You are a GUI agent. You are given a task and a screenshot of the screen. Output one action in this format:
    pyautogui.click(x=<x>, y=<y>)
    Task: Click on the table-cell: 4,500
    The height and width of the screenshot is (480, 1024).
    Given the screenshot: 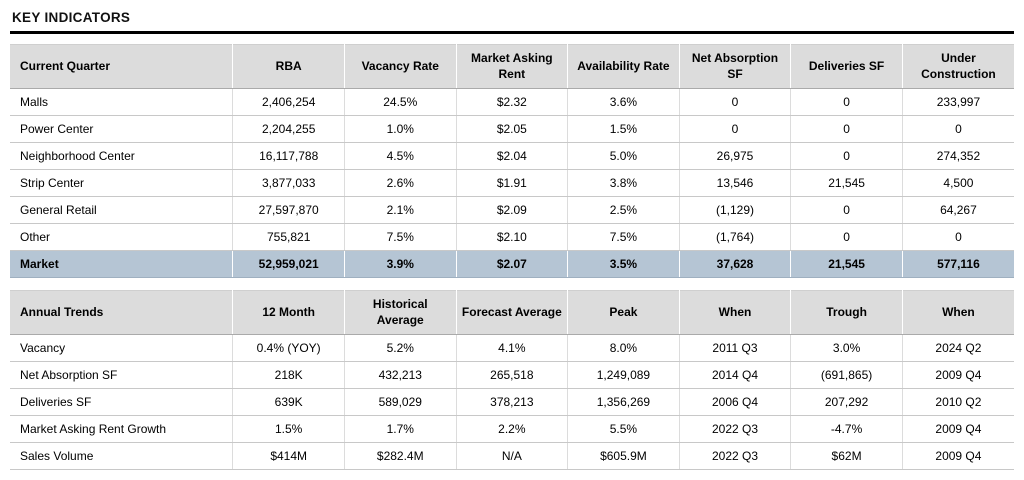 What is the action you would take?
    pyautogui.click(x=958, y=183)
    